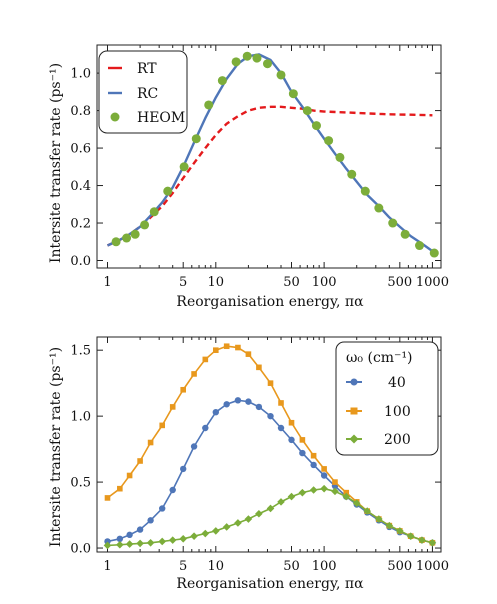 This screenshot has height=604, width=497. Describe the element at coordinates (183, 566) in the screenshot. I see `bottom-xtick-label: 5` at that location.